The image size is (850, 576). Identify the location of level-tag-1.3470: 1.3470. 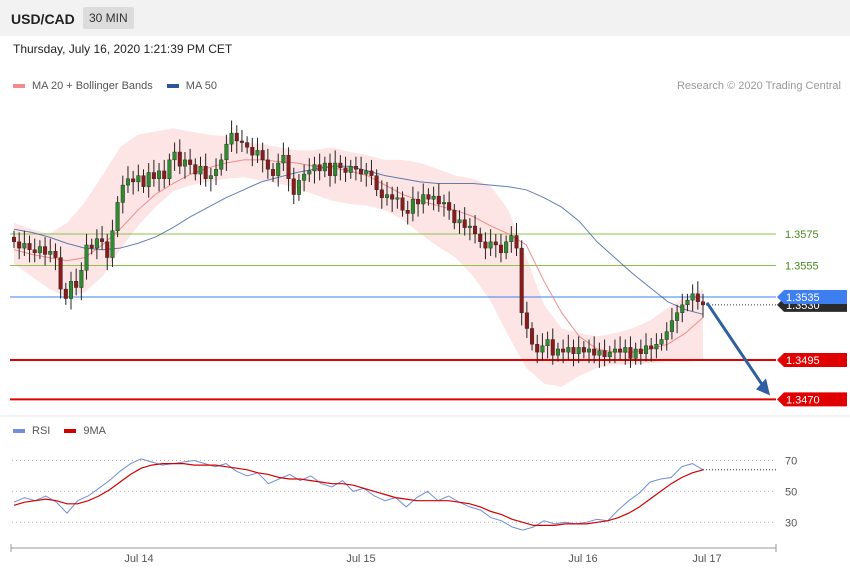
(812, 399).